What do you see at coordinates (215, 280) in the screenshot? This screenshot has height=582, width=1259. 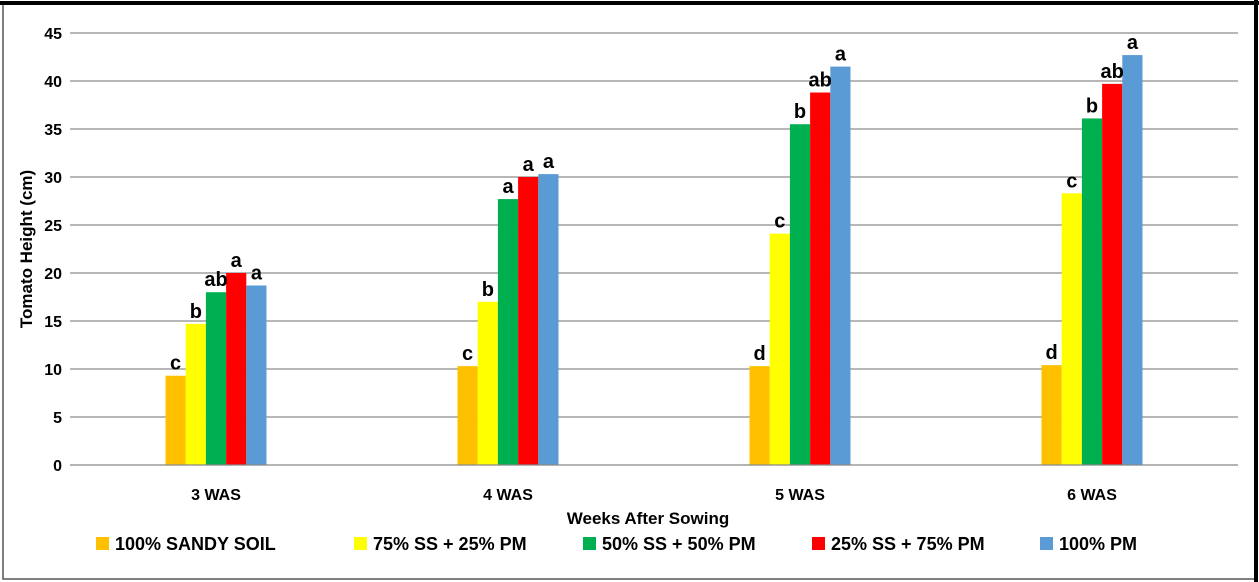 I see `bar-label-3-1: ab` at bounding box center [215, 280].